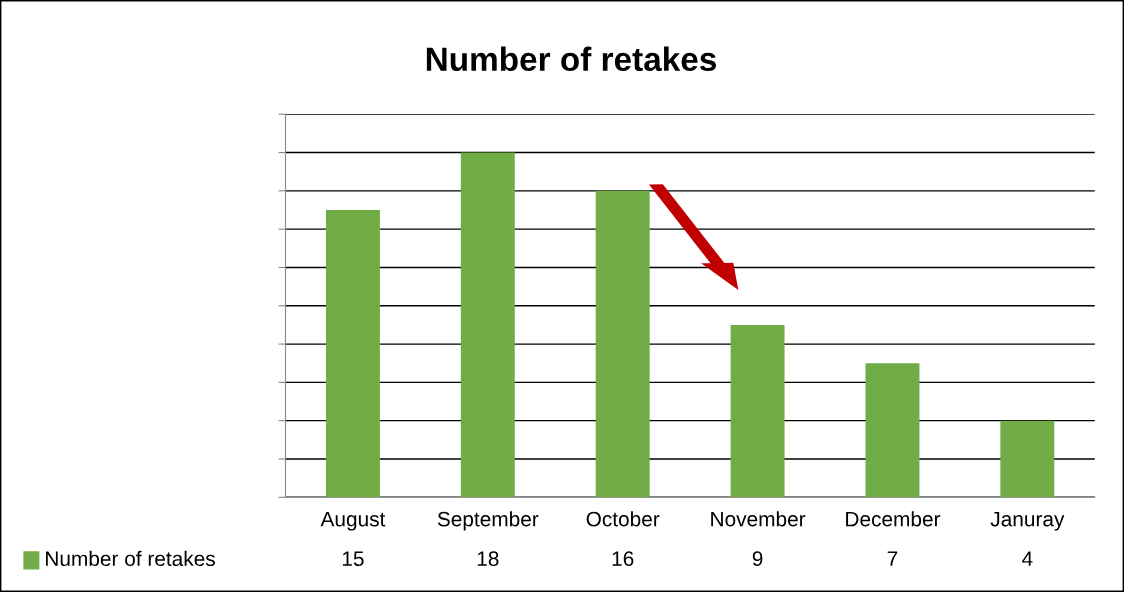  What do you see at coordinates (623, 559) in the screenshot?
I see `data-label: 16` at bounding box center [623, 559].